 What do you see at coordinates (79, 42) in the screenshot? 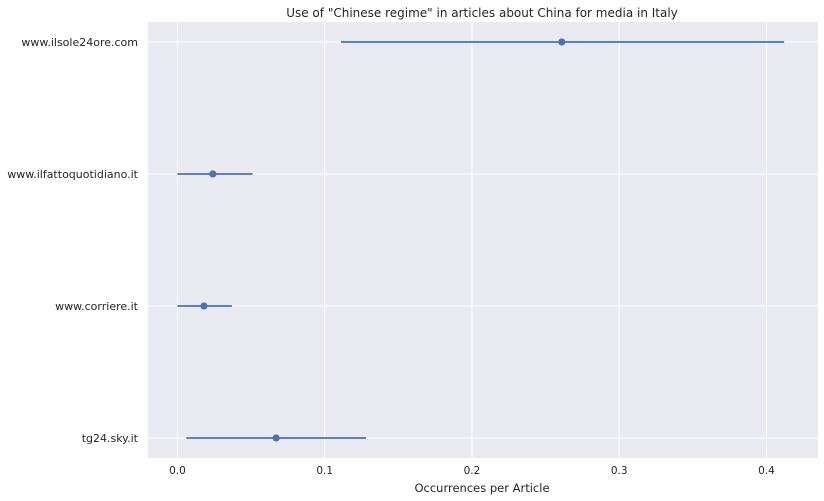
I see `y-tick-label: www.ilsole24ore.com` at bounding box center [79, 42].